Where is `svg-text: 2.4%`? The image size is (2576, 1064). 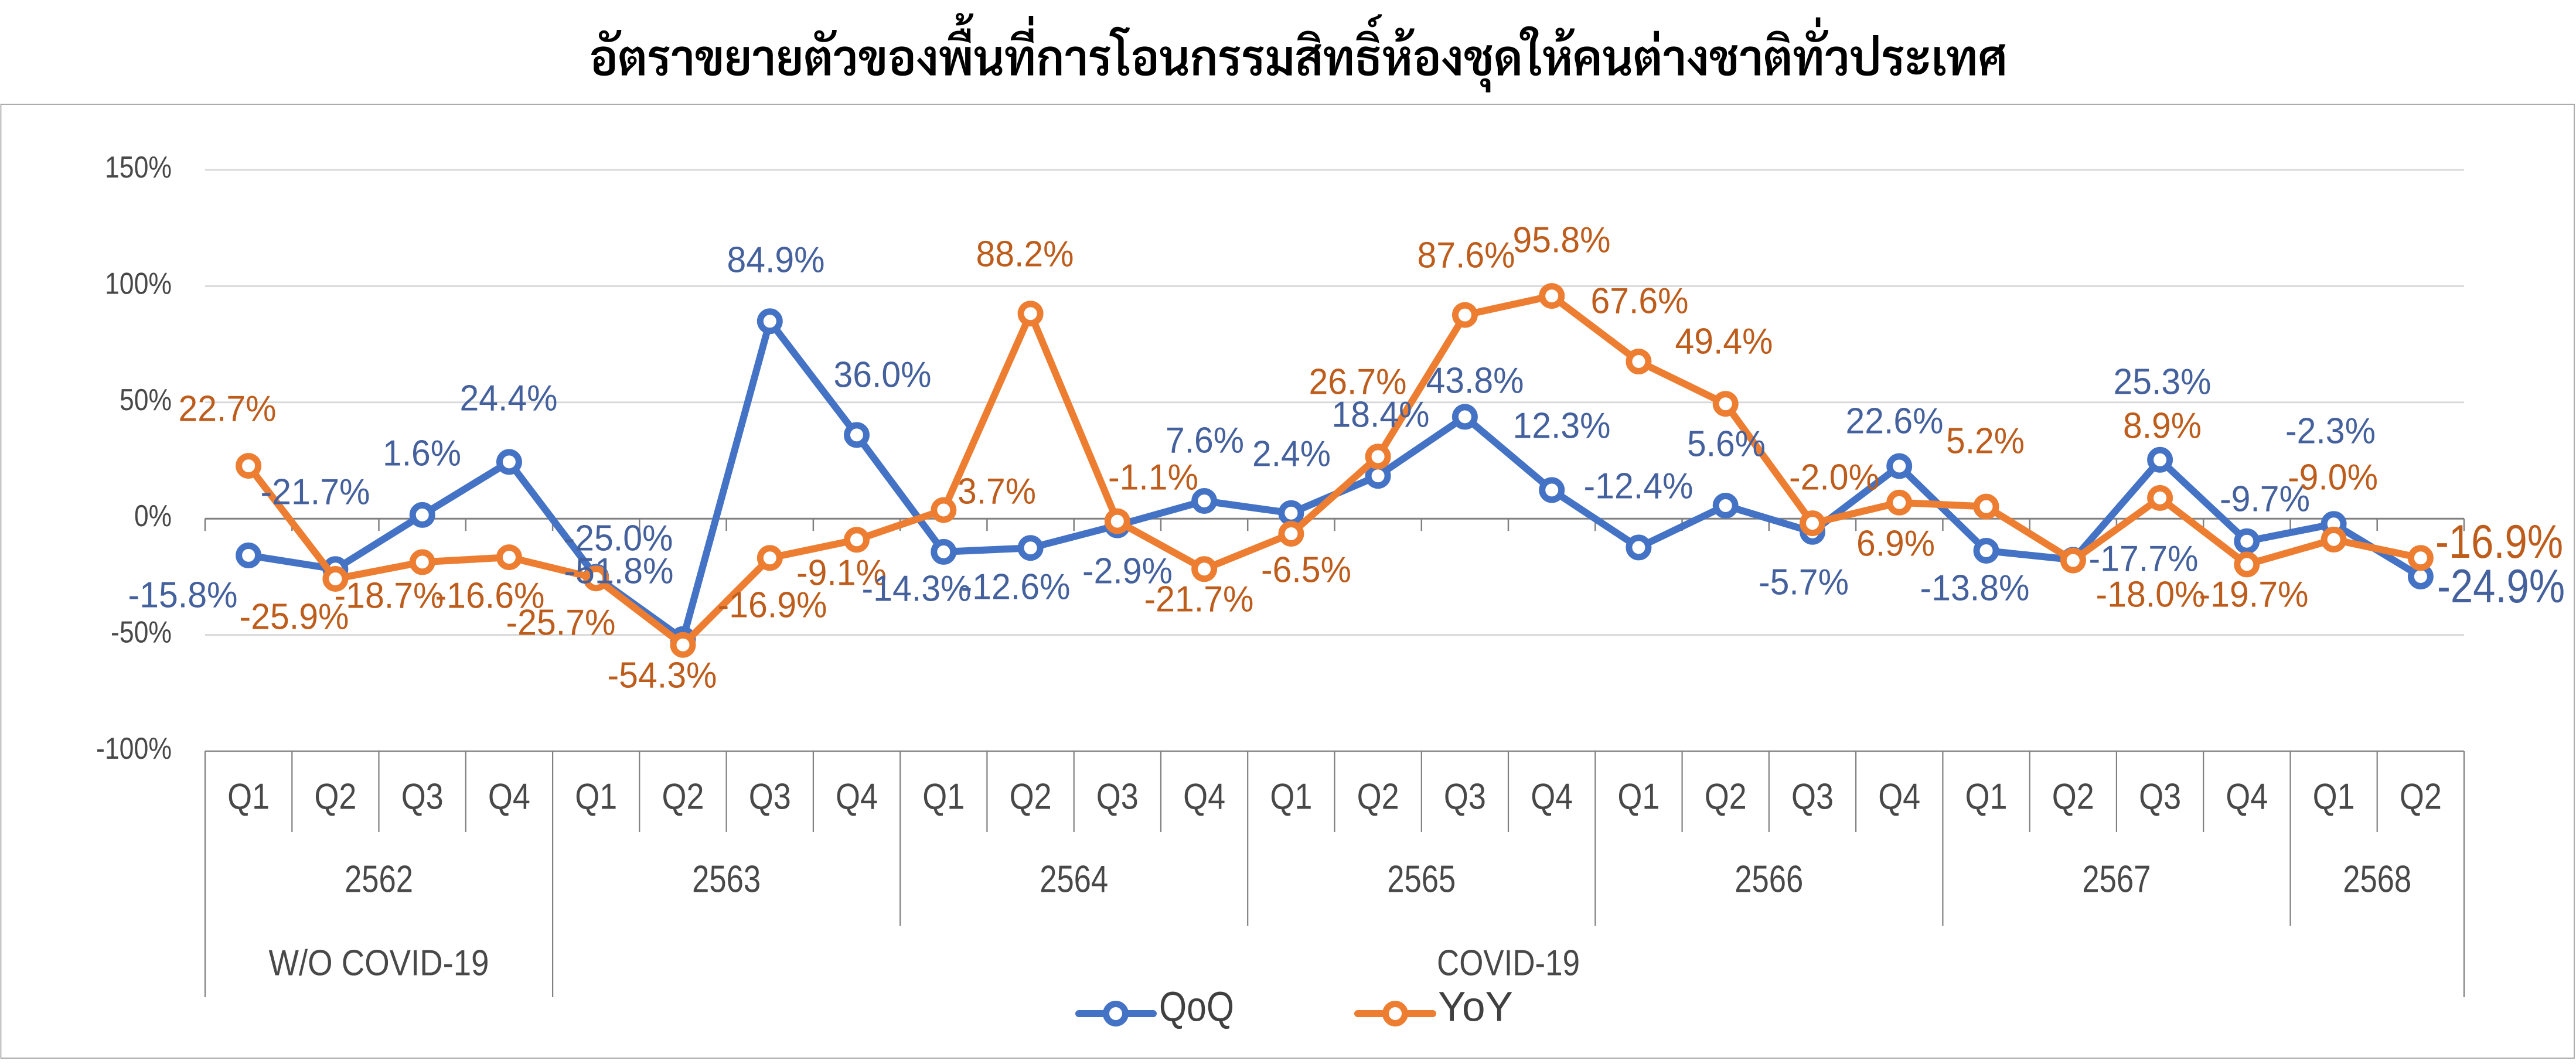 svg-text: 2.4% is located at coordinates (1291, 454).